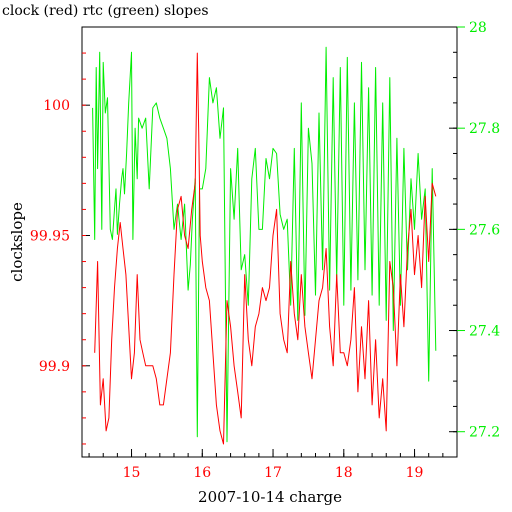  Describe the element at coordinates (202, 473) in the screenshot. I see `x-tick-label: 16` at that location.